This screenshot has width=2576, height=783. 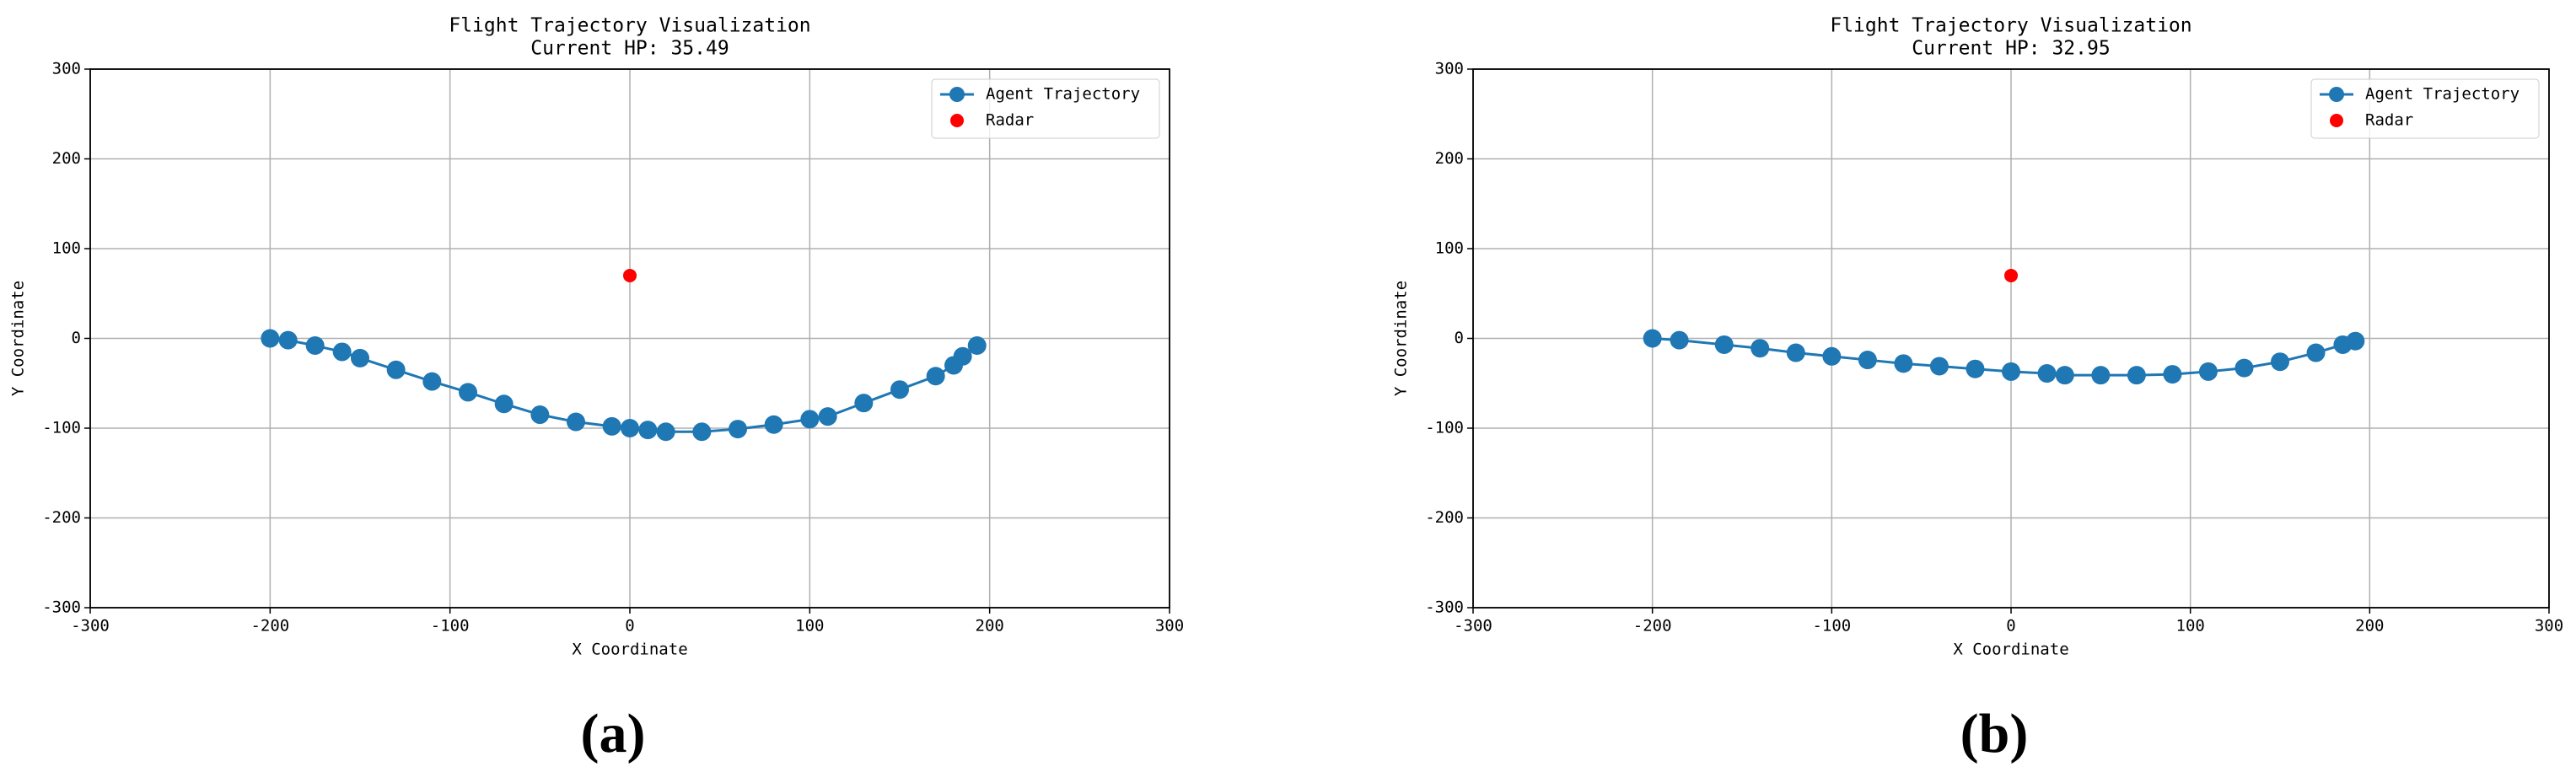 What do you see at coordinates (613, 734) in the screenshot?
I see `panel-label: (a)` at bounding box center [613, 734].